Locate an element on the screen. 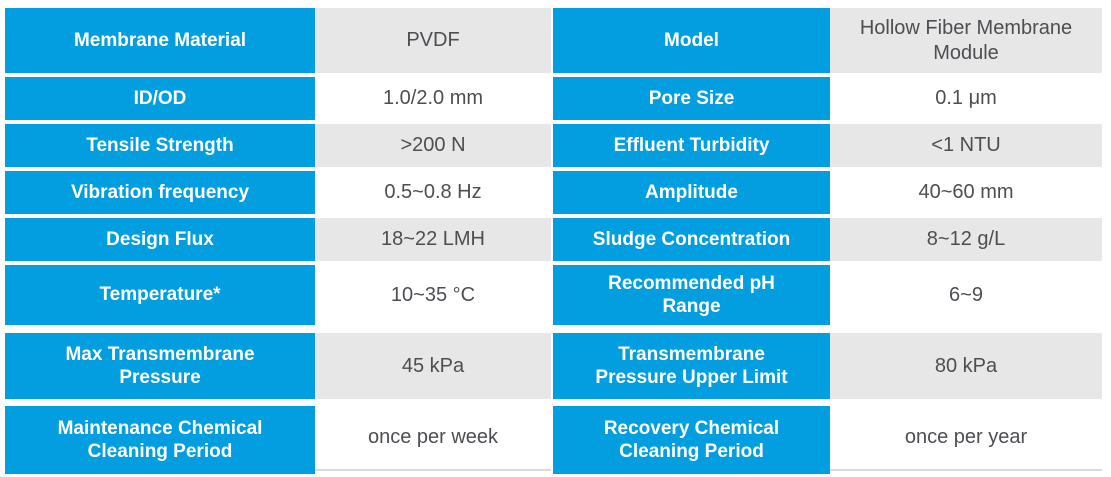 The width and height of the screenshot is (1111, 477). spec-label-effluent-turbidity: Effluent Turbidity is located at coordinates (690, 145).